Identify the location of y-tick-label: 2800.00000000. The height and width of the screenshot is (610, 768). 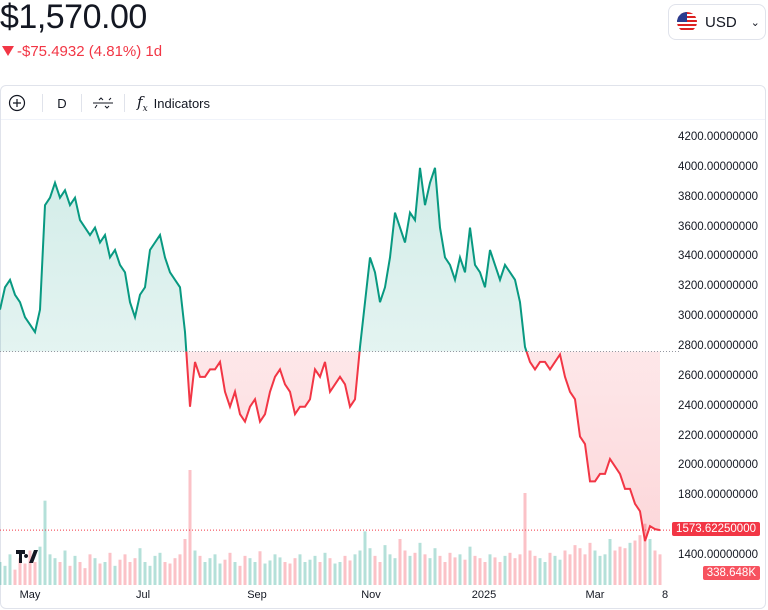
(718, 346).